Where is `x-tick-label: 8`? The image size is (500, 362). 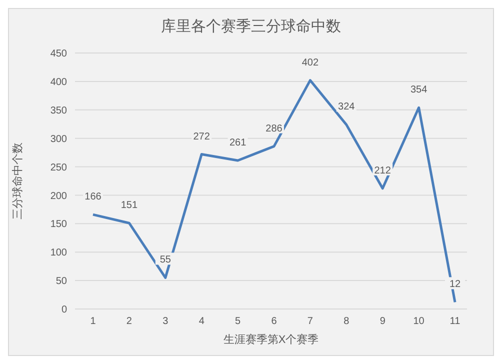 x-tick-label: 8 is located at coordinates (347, 322).